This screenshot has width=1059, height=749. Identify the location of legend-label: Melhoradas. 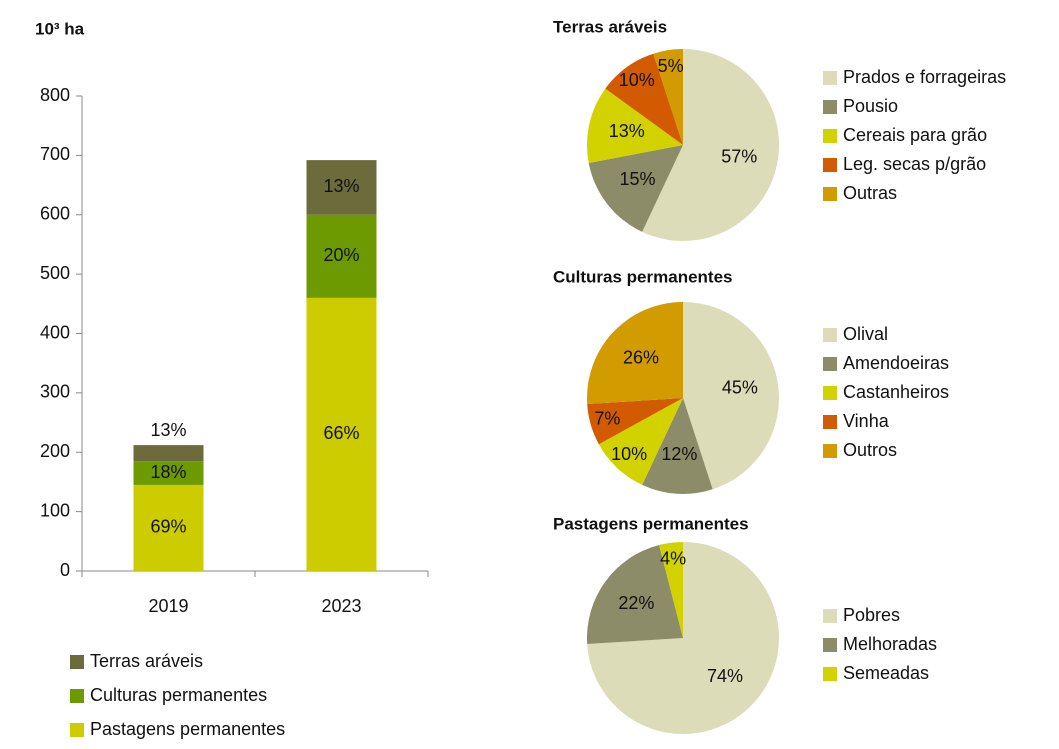
(890, 644).